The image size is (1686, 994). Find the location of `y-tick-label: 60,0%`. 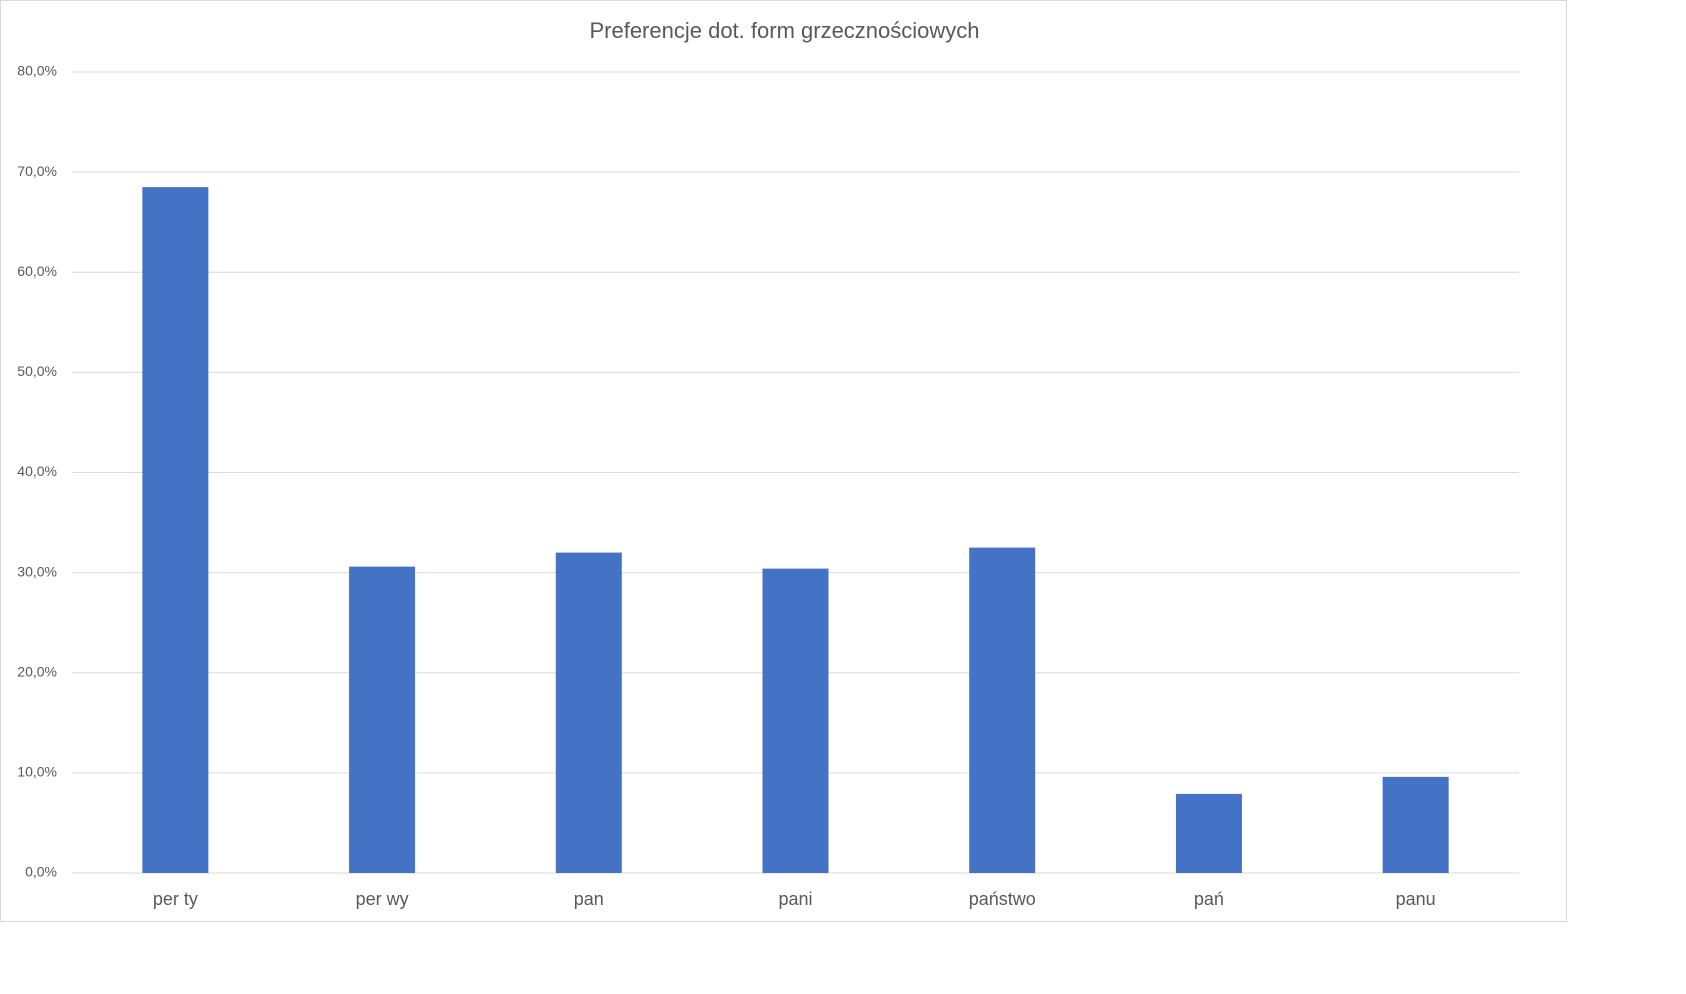

y-tick-label: 60,0% is located at coordinates (37, 271).